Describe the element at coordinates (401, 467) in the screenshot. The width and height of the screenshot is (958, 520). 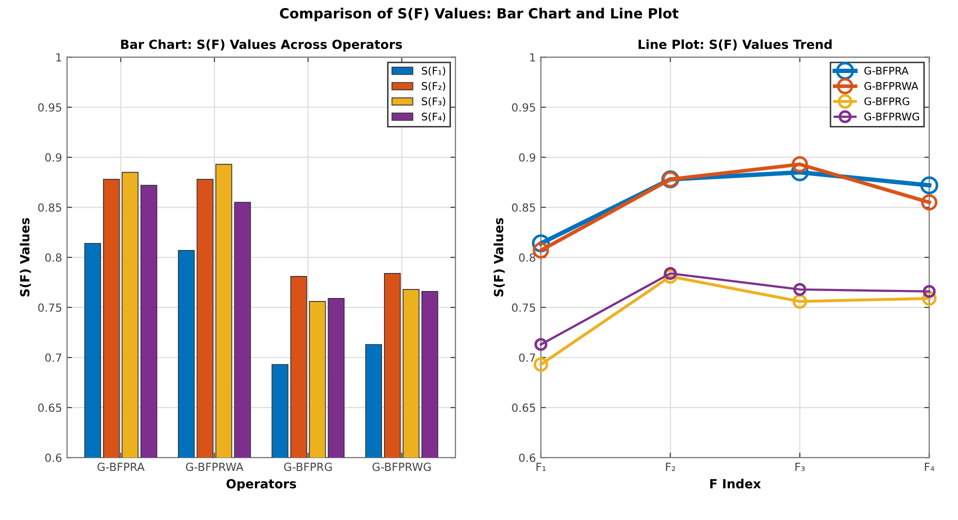
I see `x-tick-label: G-BFPRWG` at that location.